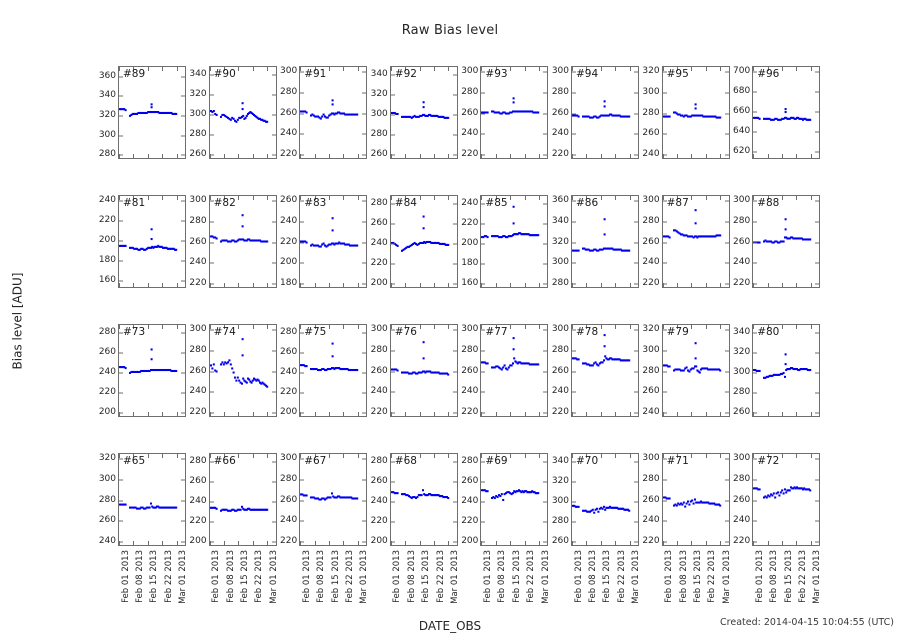 This screenshot has width=900, height=641. What do you see at coordinates (777, 370) in the screenshot?
I see `chart-panel-80: #80 260 280 300 320 340` at bounding box center [777, 370].